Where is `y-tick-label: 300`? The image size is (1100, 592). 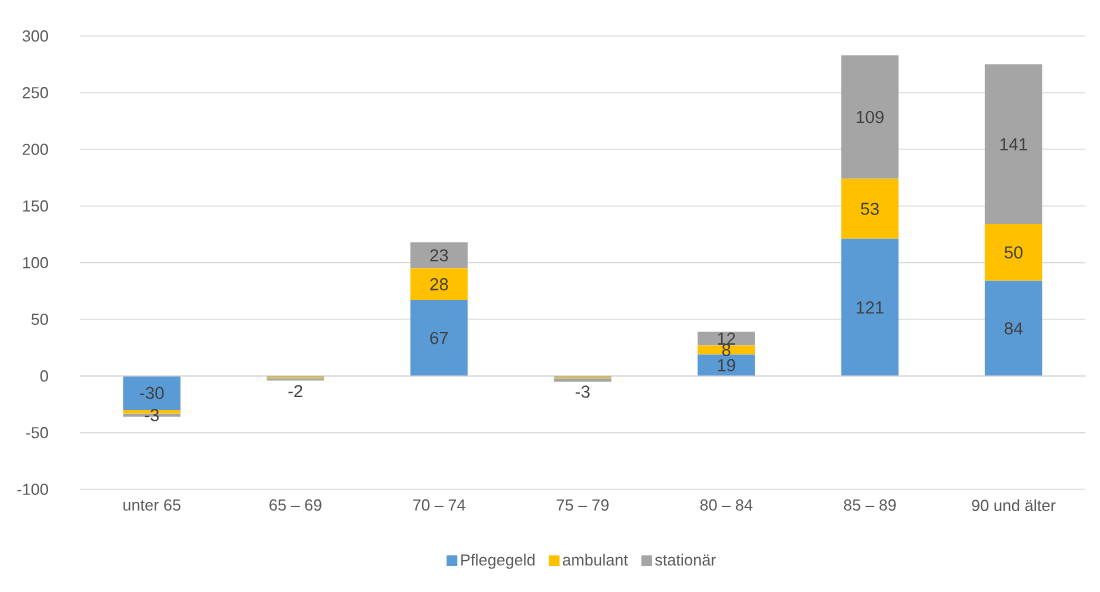
y-tick-label: 300 is located at coordinates (35, 36).